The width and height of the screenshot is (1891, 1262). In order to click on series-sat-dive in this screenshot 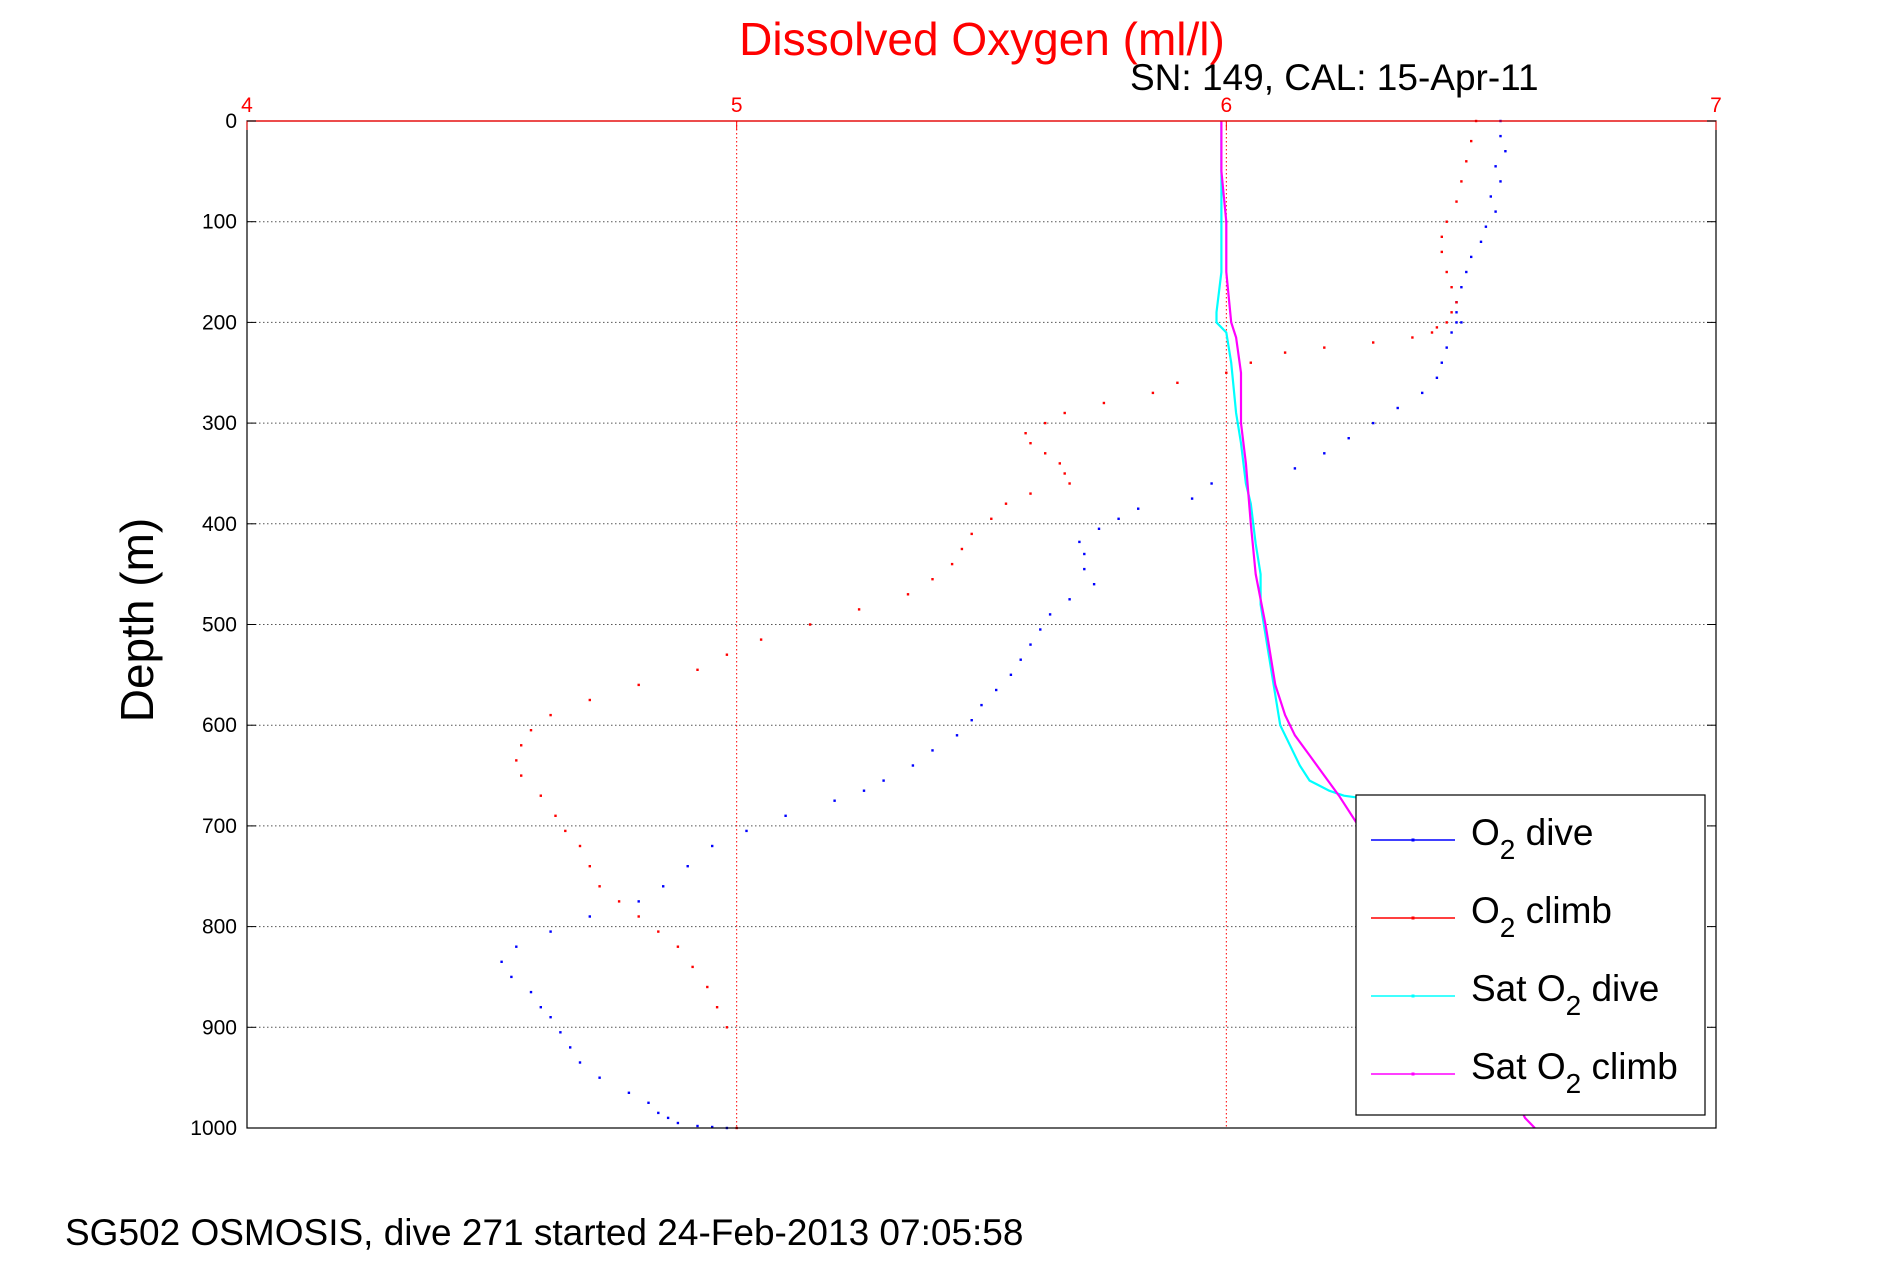, I will do `click(1294, 461)`.